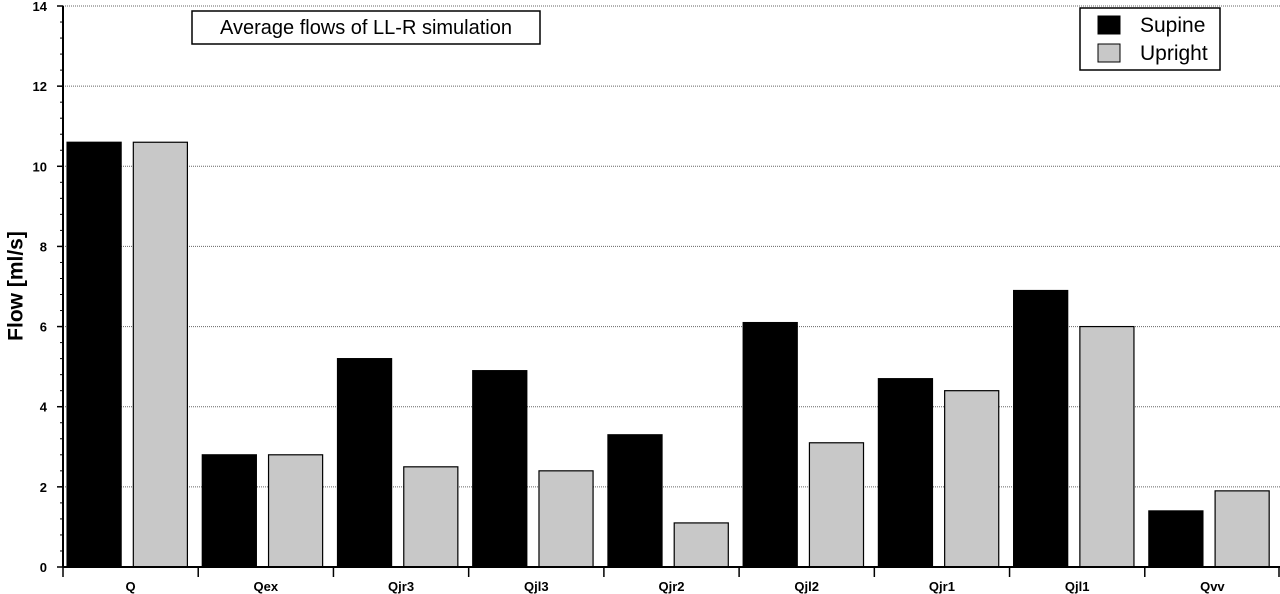  I want to click on bar-supine-qex, so click(229, 511).